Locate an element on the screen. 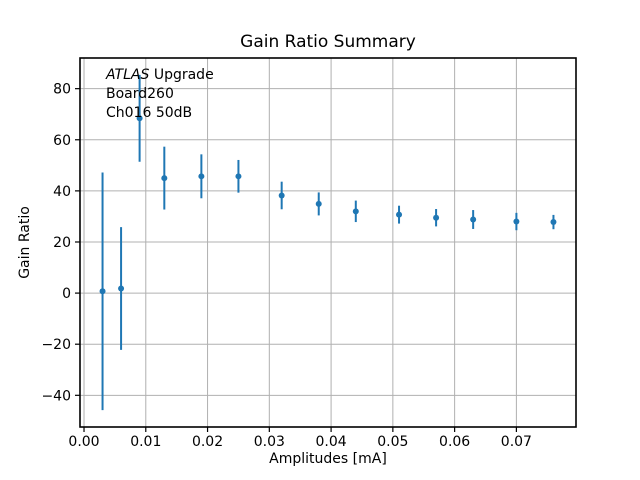  x-tick-label: 0.07 is located at coordinates (516, 442).